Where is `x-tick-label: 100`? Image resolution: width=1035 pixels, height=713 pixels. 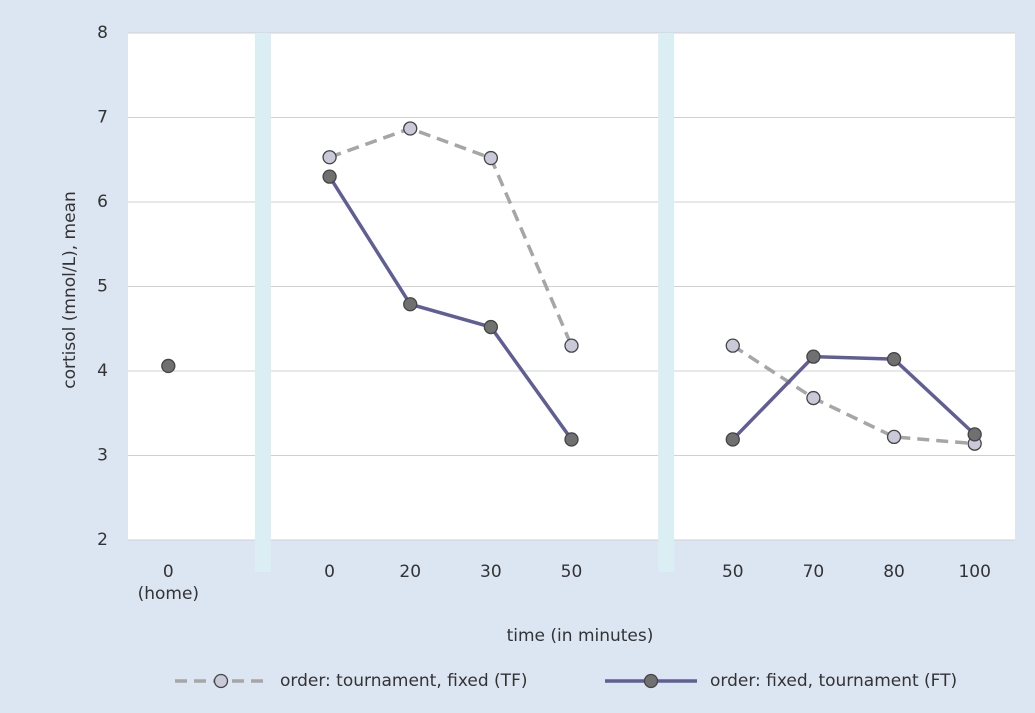 x-tick-label: 100 is located at coordinates (974, 572).